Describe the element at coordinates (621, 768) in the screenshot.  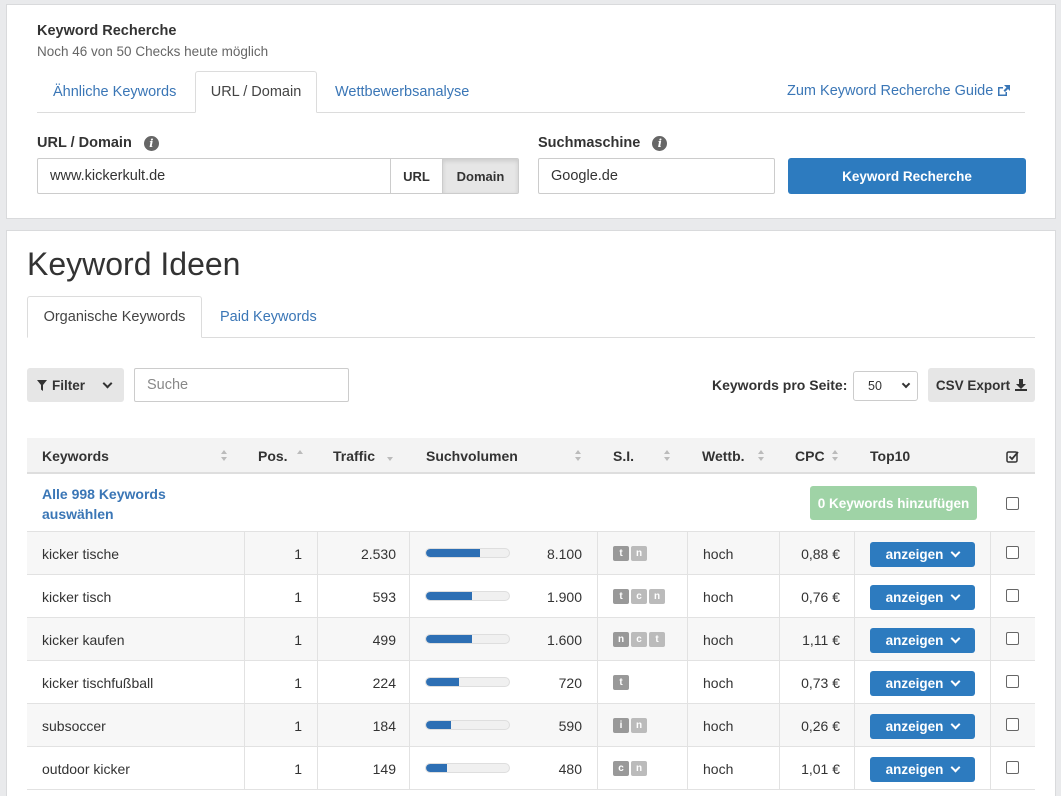
I see `search-intent-badge: c` at that location.